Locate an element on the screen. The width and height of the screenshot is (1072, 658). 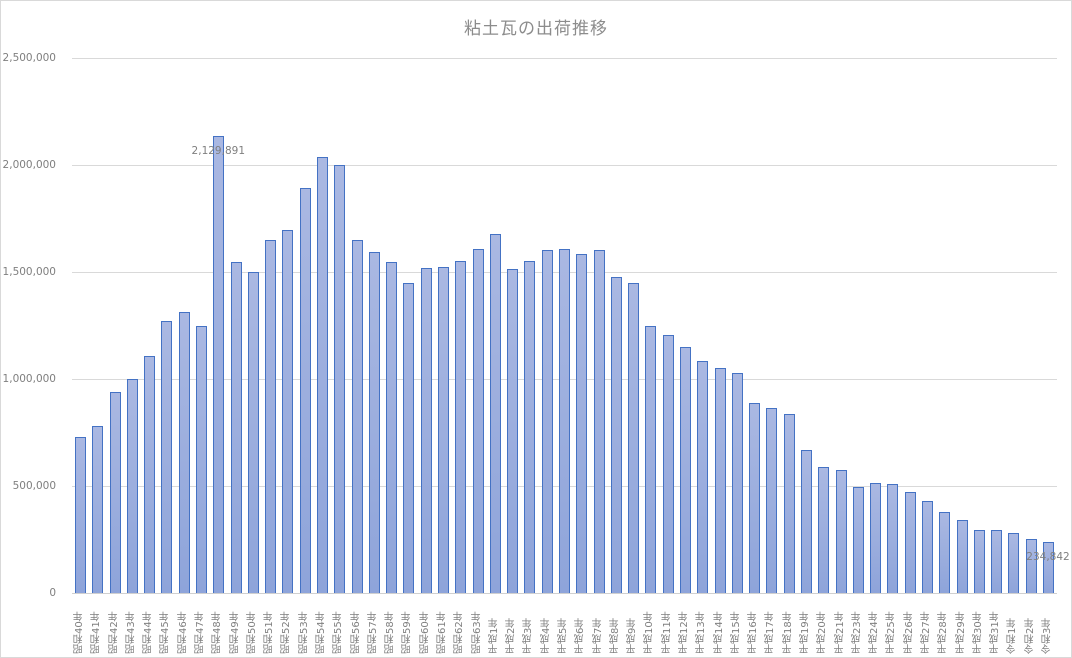
x-tick-label: 平成2年 is located at coordinates (512, 635).